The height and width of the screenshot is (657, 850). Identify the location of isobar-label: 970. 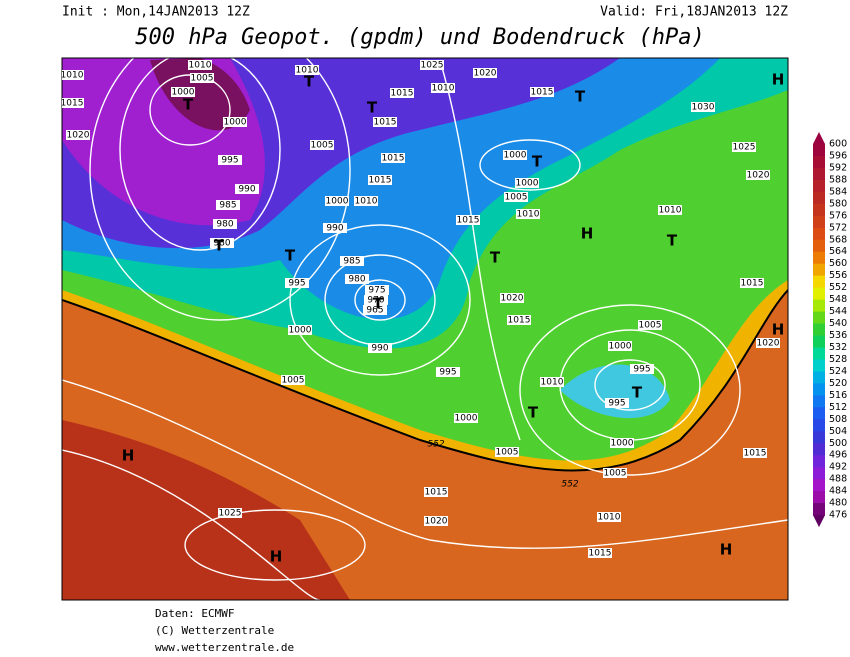
(375, 301).